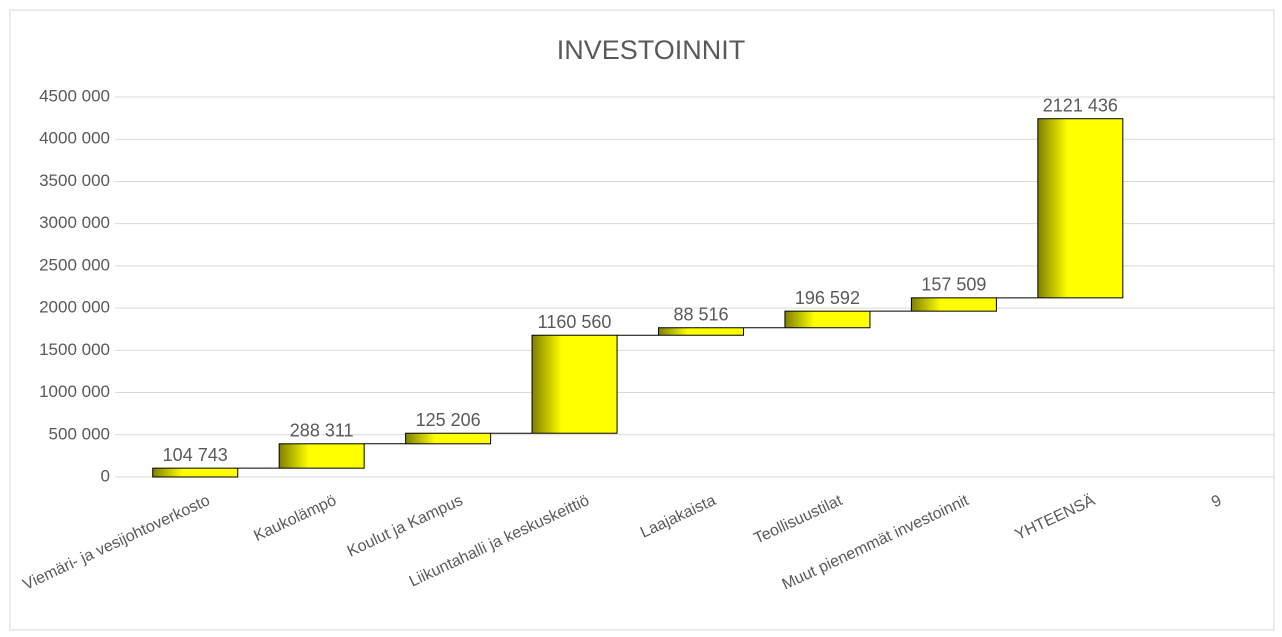 The height and width of the screenshot is (637, 1282). What do you see at coordinates (105, 475) in the screenshot?
I see `y-tick-label: 0` at bounding box center [105, 475].